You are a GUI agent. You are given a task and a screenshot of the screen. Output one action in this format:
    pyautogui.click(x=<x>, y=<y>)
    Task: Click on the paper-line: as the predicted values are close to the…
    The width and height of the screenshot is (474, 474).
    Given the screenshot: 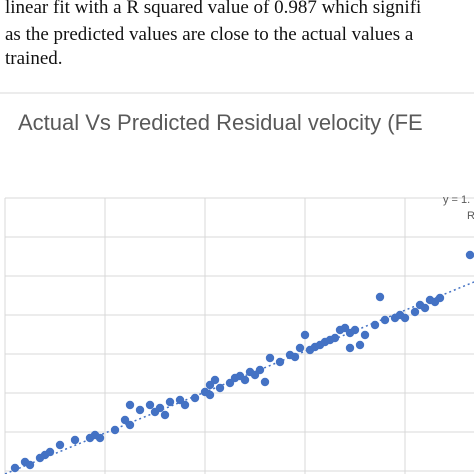 What is the action you would take?
    pyautogui.click(x=209, y=34)
    